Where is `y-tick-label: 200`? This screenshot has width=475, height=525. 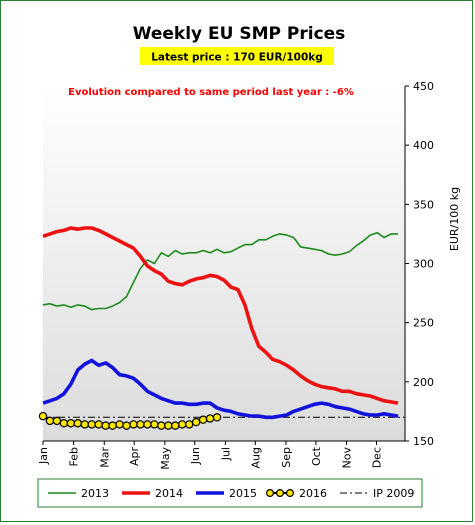 y-tick-label: 200 is located at coordinates (423, 382).